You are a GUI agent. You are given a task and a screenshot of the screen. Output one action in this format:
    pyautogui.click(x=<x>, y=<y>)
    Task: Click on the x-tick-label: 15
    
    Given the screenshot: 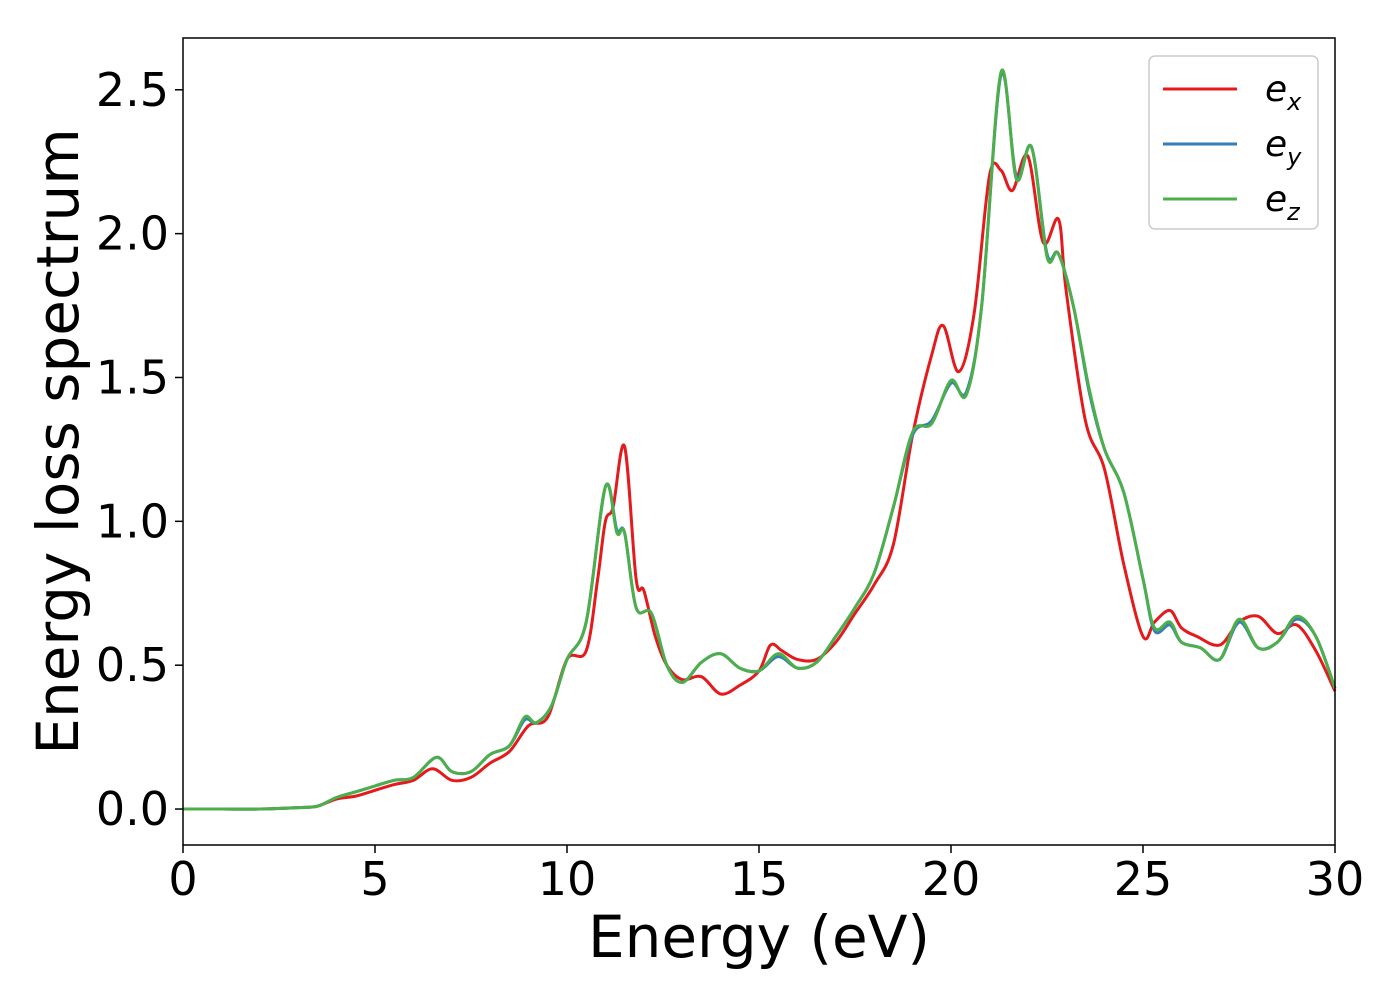 What is the action you would take?
    pyautogui.click(x=759, y=879)
    